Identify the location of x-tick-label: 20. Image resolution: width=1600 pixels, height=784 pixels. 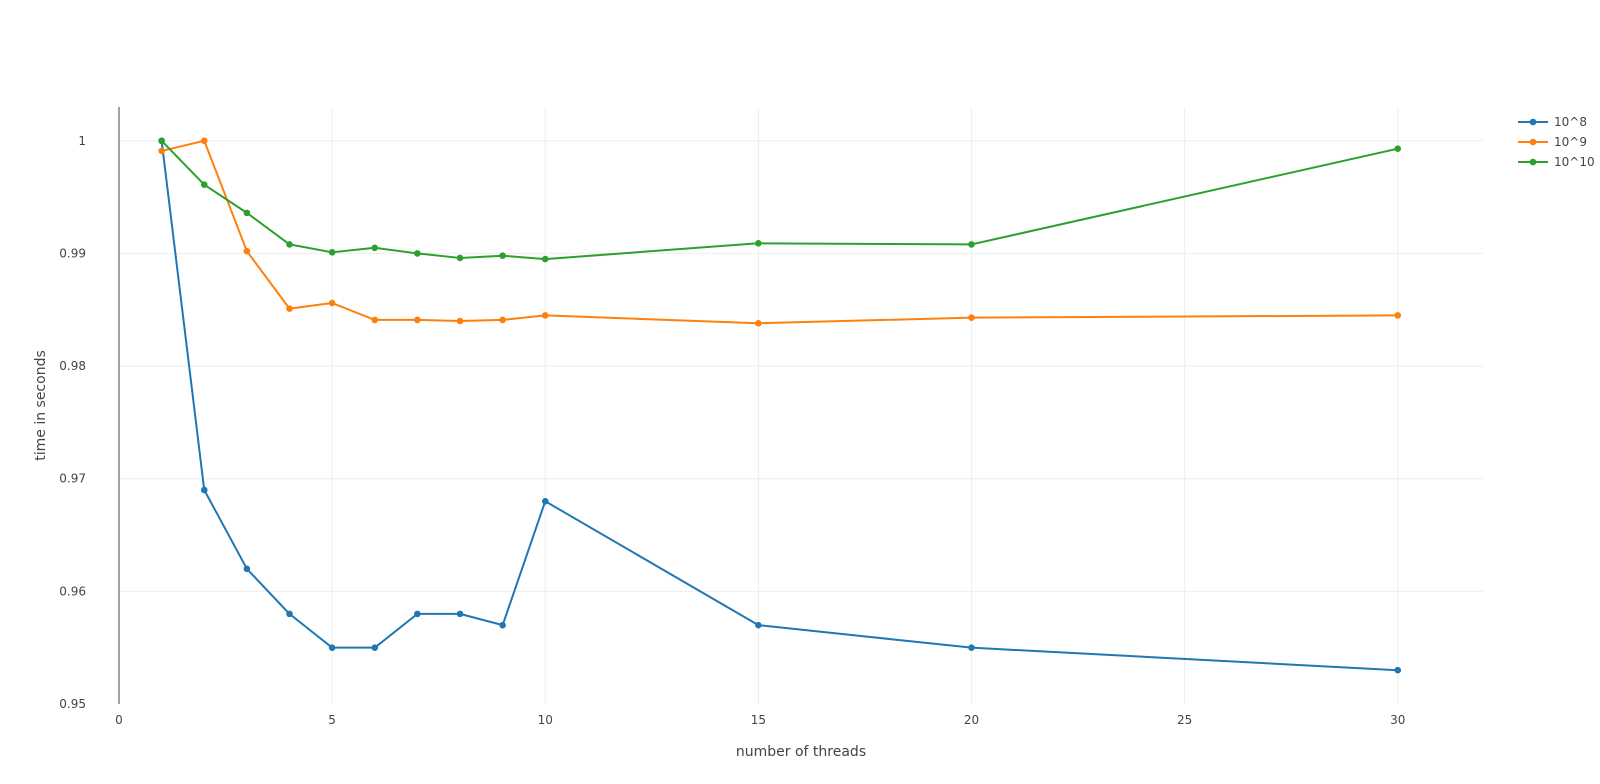
(971, 720).